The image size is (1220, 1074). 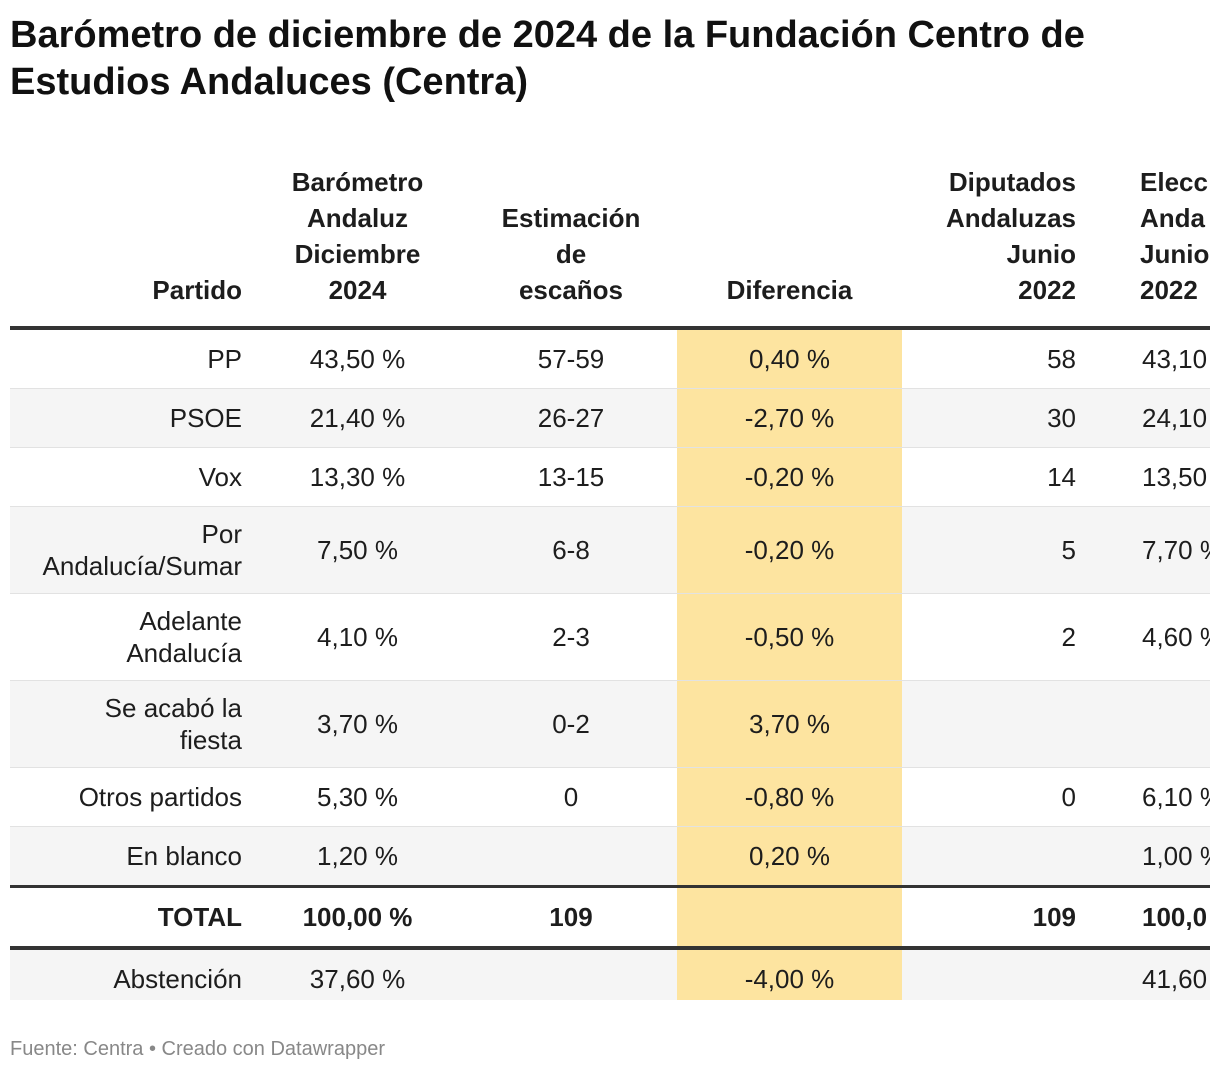 I want to click on cell-escanos: 26-27, so click(x=571, y=418).